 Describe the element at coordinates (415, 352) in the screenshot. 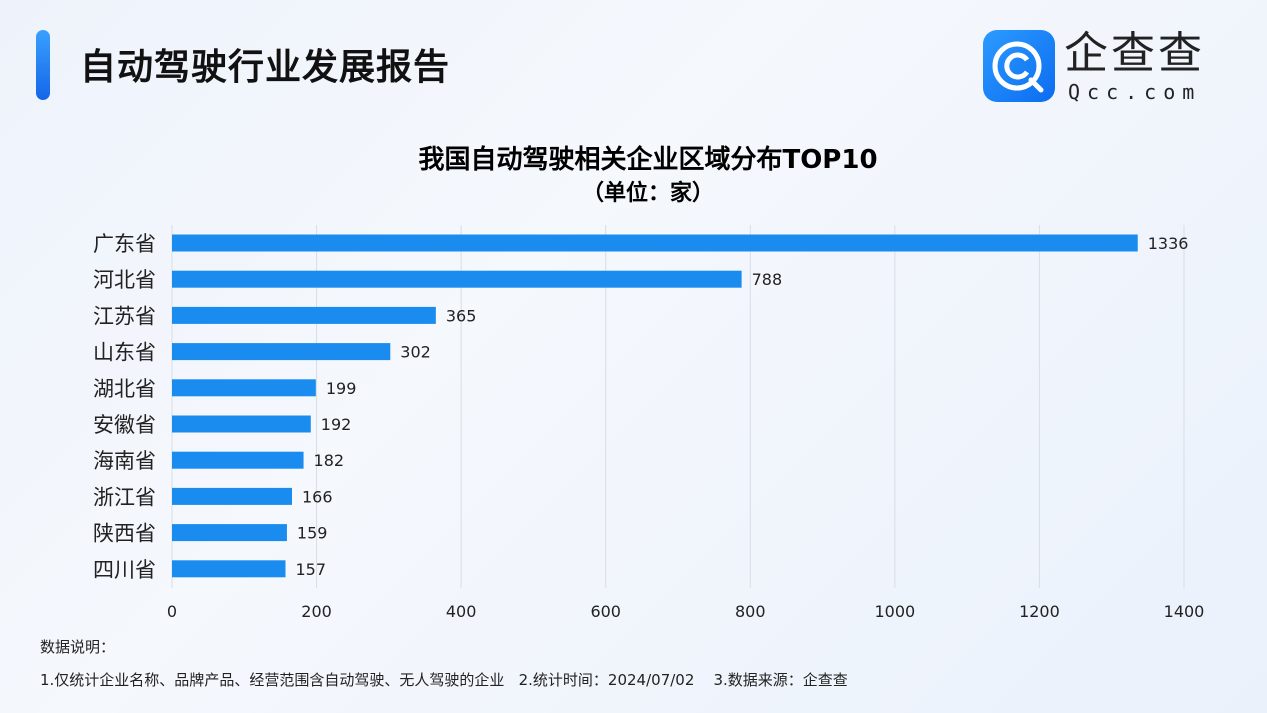

I see `data-label: 302` at that location.